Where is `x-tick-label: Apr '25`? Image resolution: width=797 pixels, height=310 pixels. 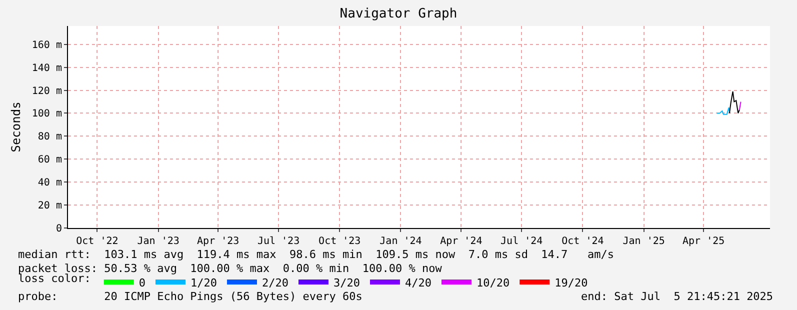
x-tick-label: Apr '25 is located at coordinates (703, 241).